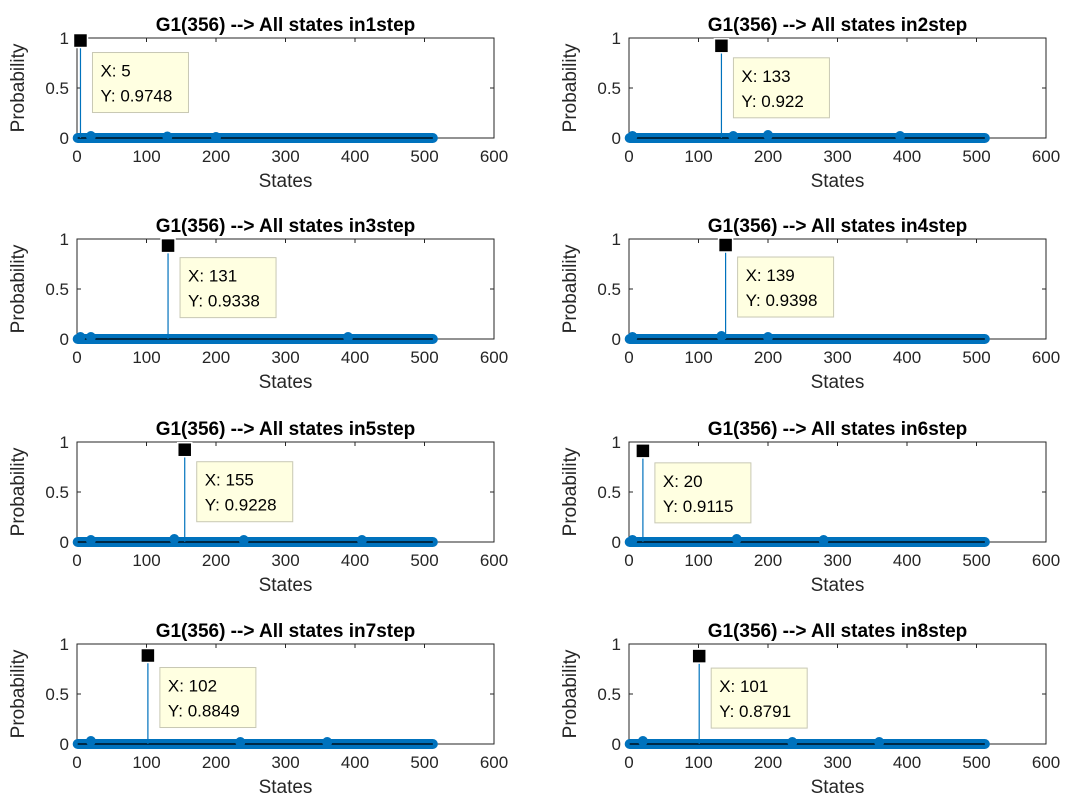  I want to click on datatip-x: X: 131, so click(212, 276).